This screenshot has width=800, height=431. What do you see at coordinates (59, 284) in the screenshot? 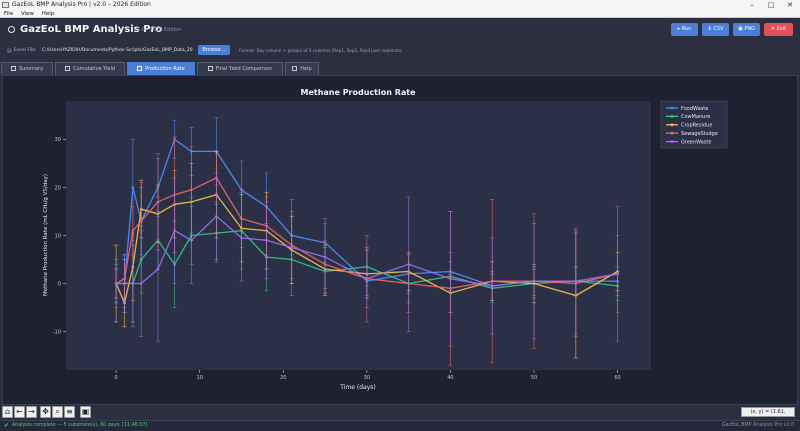
I see `y-tick-label: 0` at bounding box center [59, 284].